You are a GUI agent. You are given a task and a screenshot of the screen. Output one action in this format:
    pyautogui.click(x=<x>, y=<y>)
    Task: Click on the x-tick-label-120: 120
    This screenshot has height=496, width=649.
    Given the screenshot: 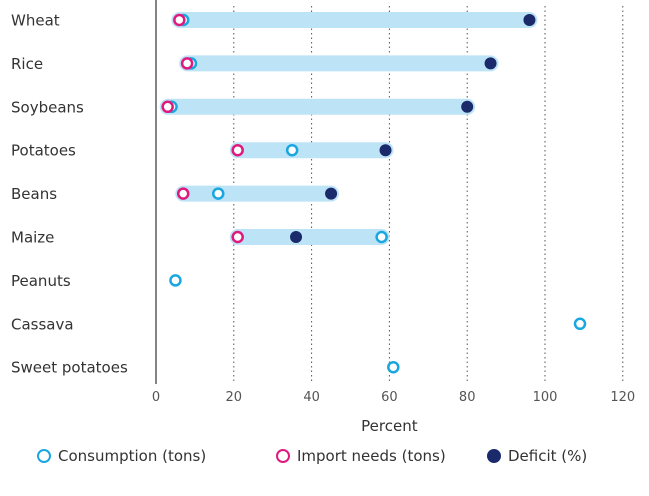 What is the action you would take?
    pyautogui.click(x=622, y=397)
    